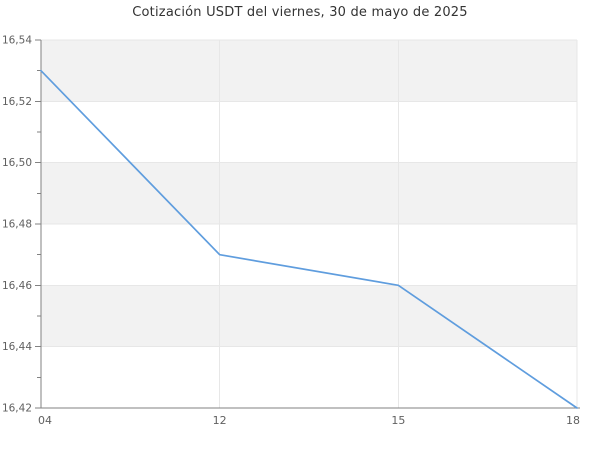 This screenshot has width=600, height=450. Describe the element at coordinates (17, 163) in the screenshot. I see `y-tick-label: 16,50` at that location.